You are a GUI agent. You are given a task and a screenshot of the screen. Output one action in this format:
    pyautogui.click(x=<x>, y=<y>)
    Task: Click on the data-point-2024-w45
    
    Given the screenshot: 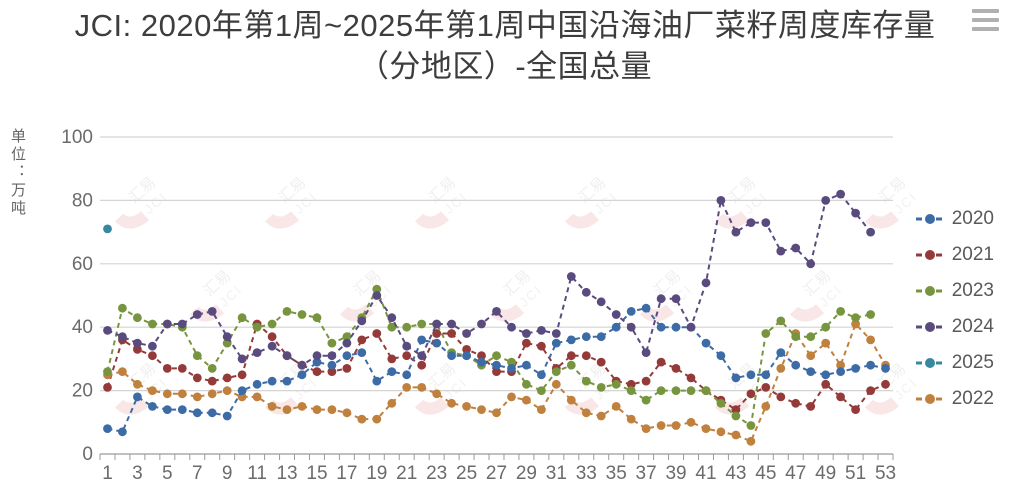 What is the action you would take?
    pyautogui.click(x=766, y=223)
    